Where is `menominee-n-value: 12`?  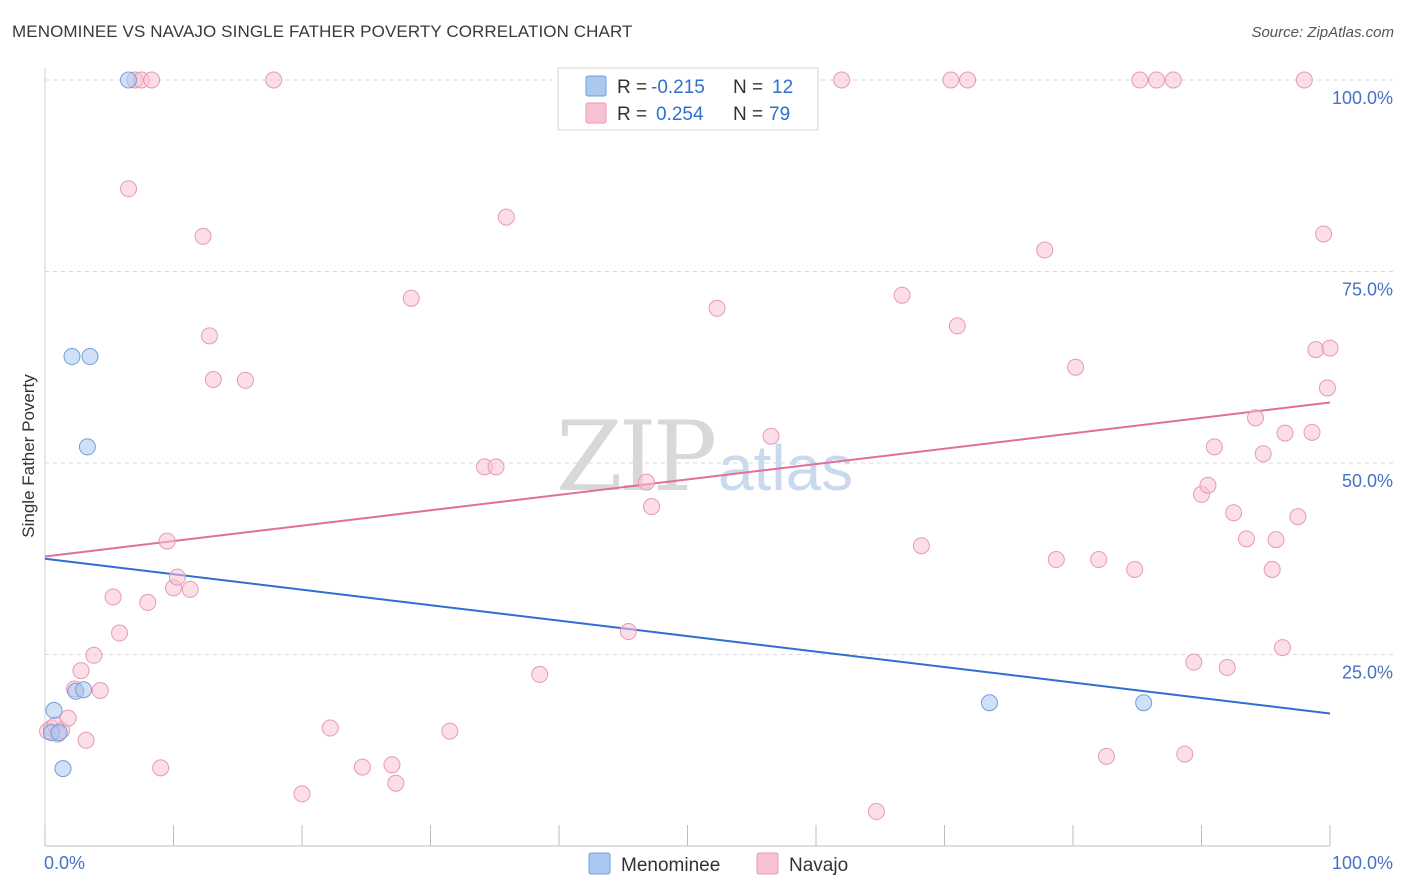 menominee-n-value: 12 is located at coordinates (782, 87).